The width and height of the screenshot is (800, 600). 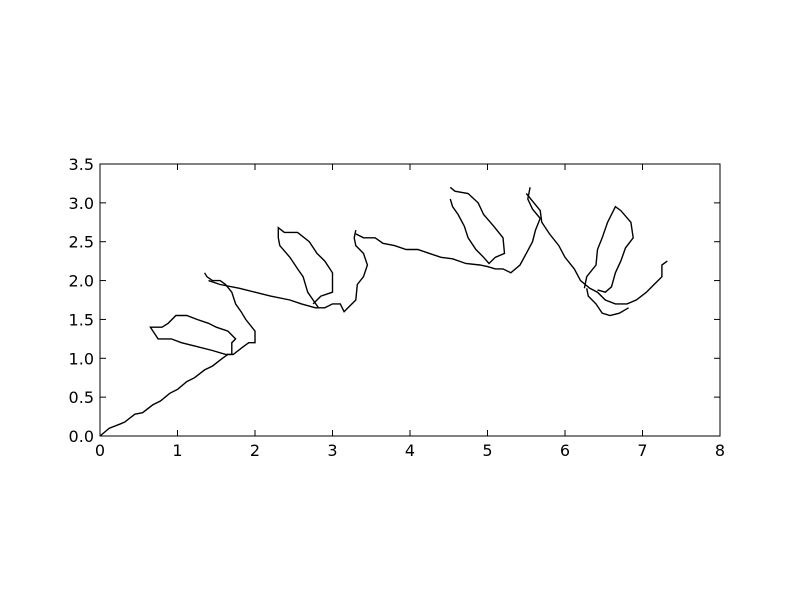 What do you see at coordinates (81, 358) in the screenshot?
I see `y-tick-label: 1.0` at bounding box center [81, 358].